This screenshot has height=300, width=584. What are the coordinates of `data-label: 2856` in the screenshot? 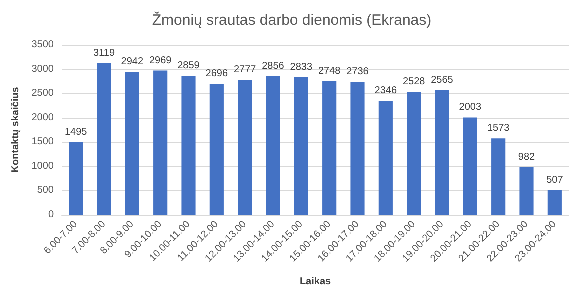 It's located at (273, 66).